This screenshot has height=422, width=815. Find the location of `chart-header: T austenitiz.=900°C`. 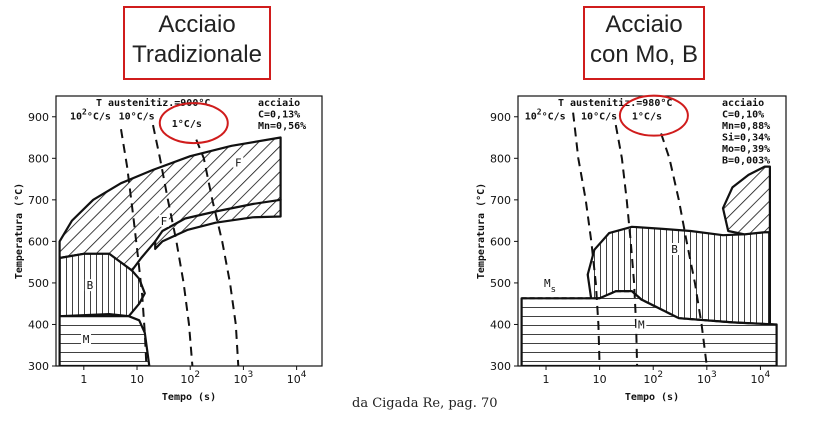

chart-header: T austenitiz.=900°C is located at coordinates (153, 103).